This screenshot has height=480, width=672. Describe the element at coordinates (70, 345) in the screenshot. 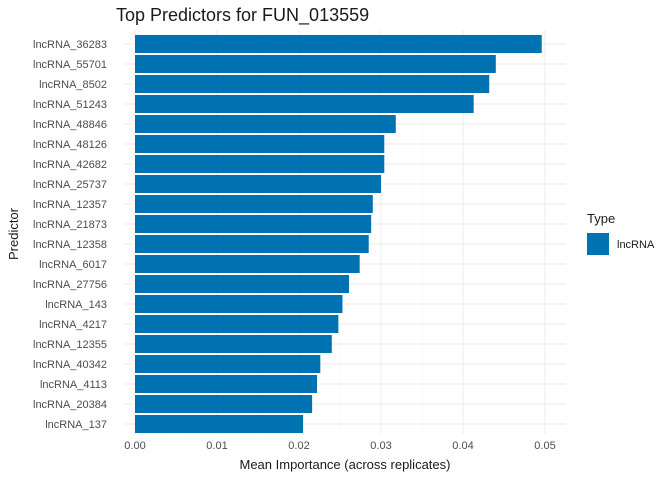

I see `y-tick-label: lncRNA_12355` at that location.